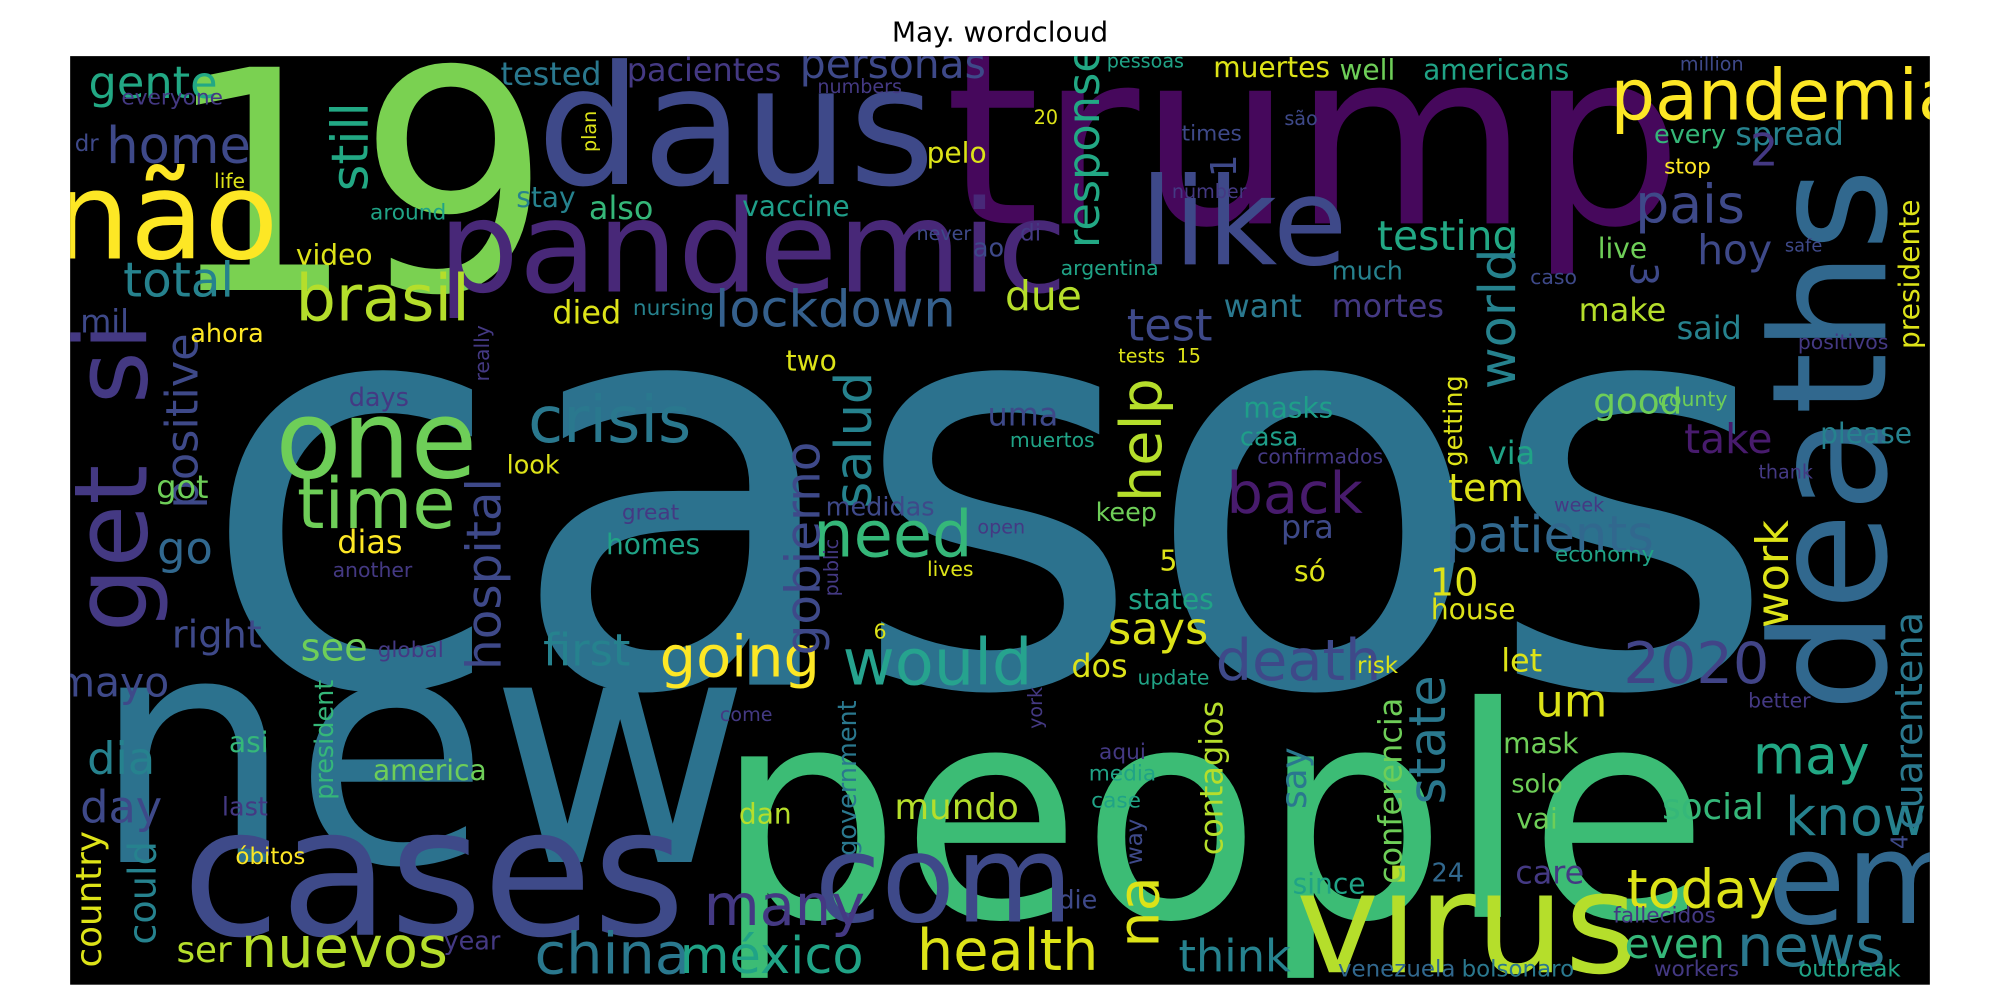  Describe the element at coordinates (1428, 739) in the screenshot. I see `word: state` at that location.